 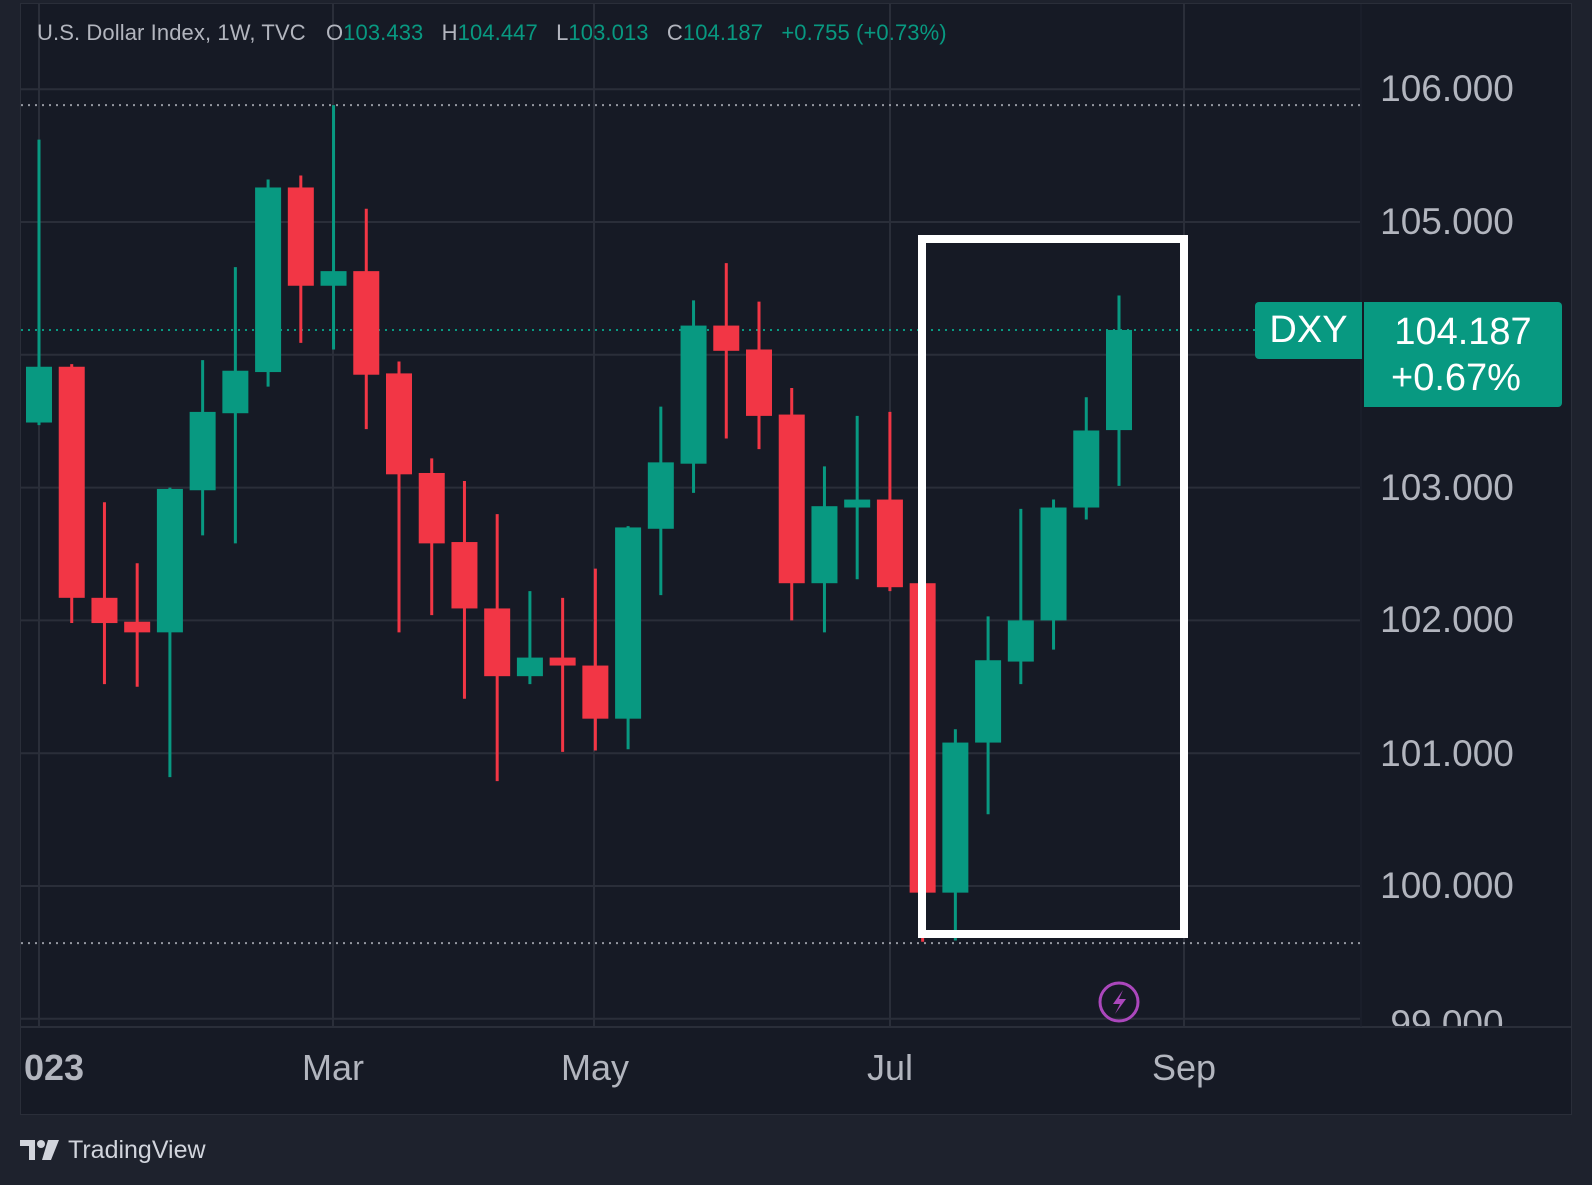 What do you see at coordinates (137, 1150) in the screenshot?
I see `brand-name: TradingView` at bounding box center [137, 1150].